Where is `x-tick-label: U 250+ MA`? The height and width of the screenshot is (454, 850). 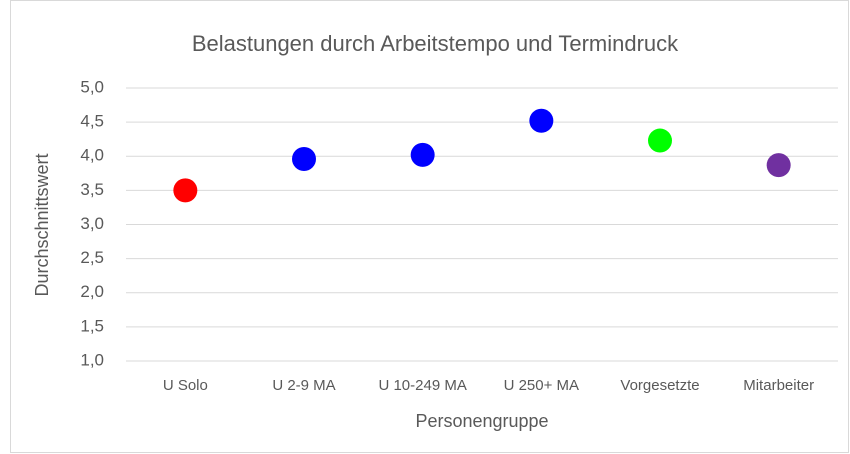
x-tick-label: U 250+ MA is located at coordinates (541, 385).